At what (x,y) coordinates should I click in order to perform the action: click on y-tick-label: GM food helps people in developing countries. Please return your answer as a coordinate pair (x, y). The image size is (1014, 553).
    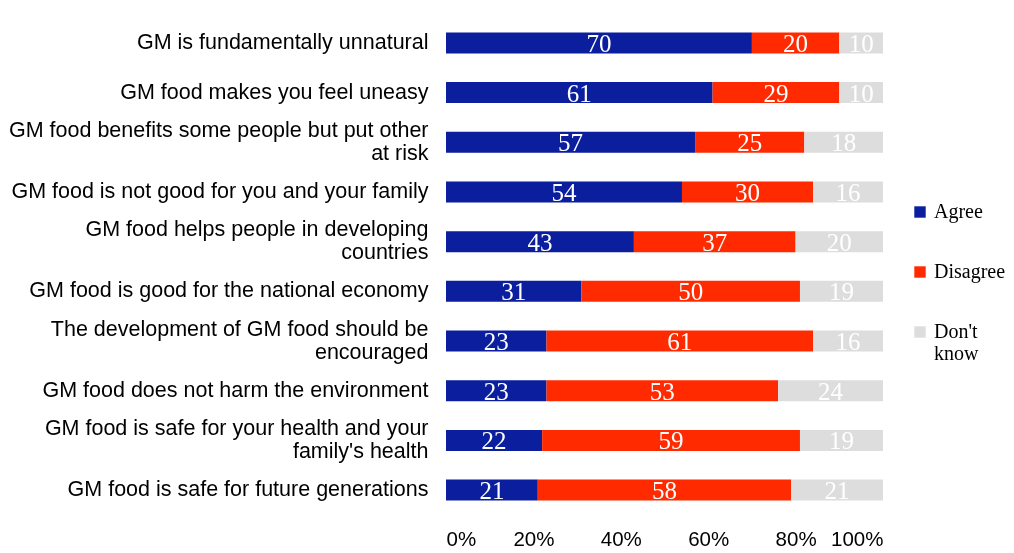
    Looking at the image, I should click on (257, 241).